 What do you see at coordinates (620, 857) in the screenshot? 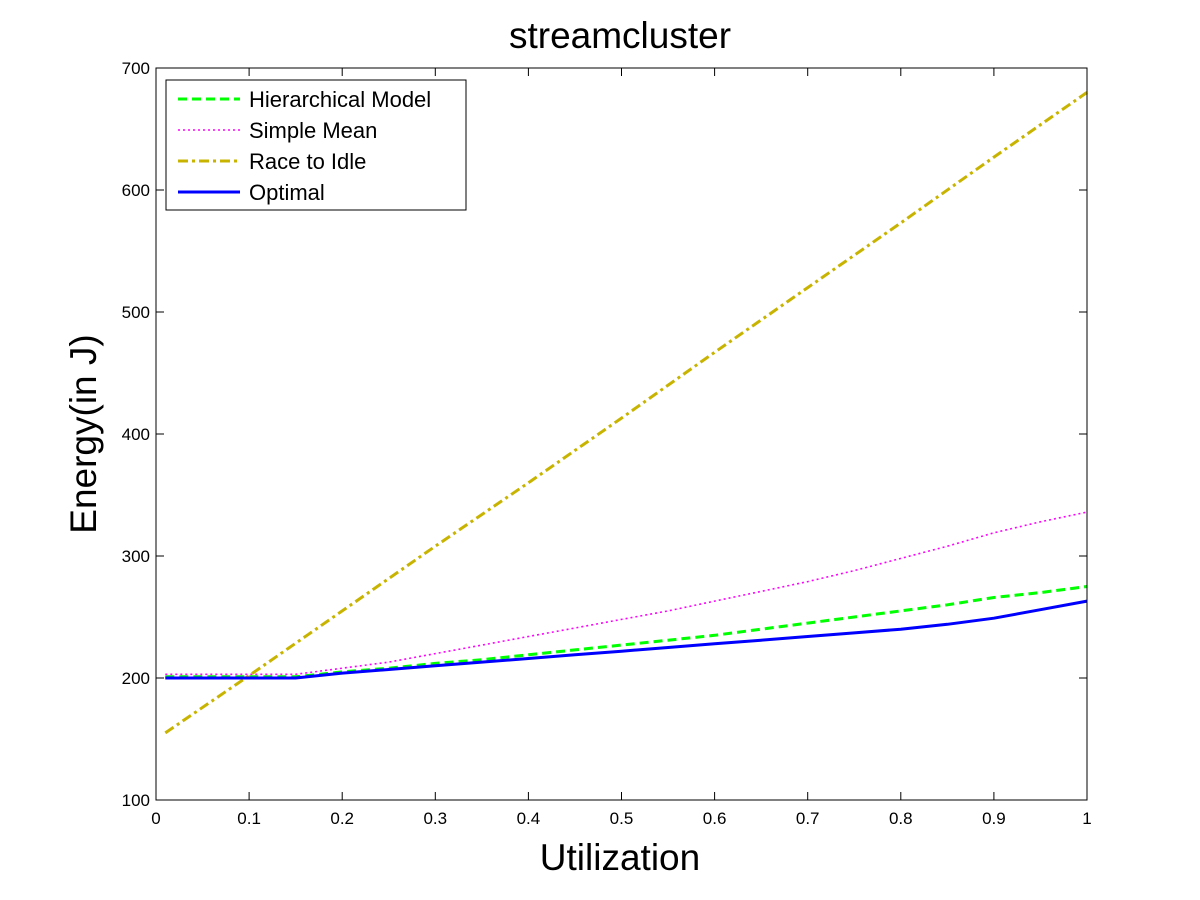
I see `x-axis-label: Utilization` at bounding box center [620, 857].